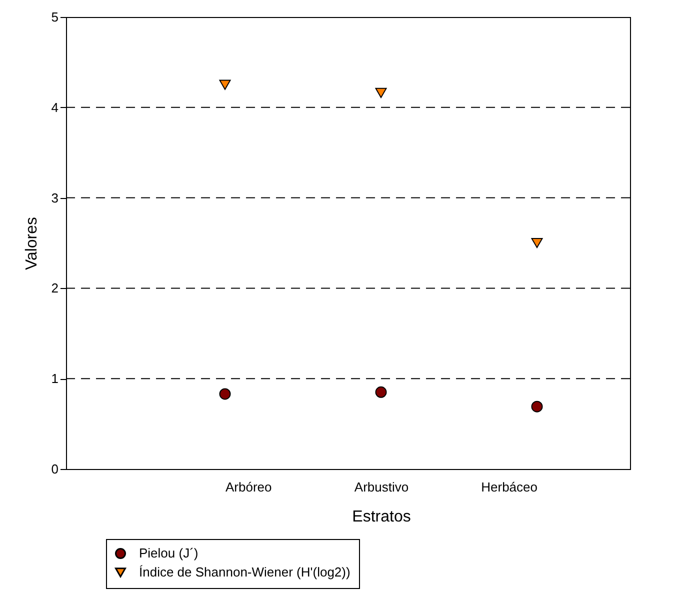 This screenshot has height=606, width=680. I want to click on y-tick-label: 4, so click(54, 107).